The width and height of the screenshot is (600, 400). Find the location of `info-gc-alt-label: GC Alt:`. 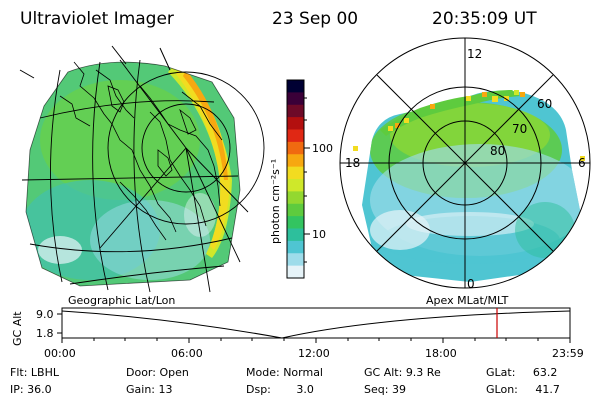

info-gc-alt-label: GC Alt: is located at coordinates (383, 372).